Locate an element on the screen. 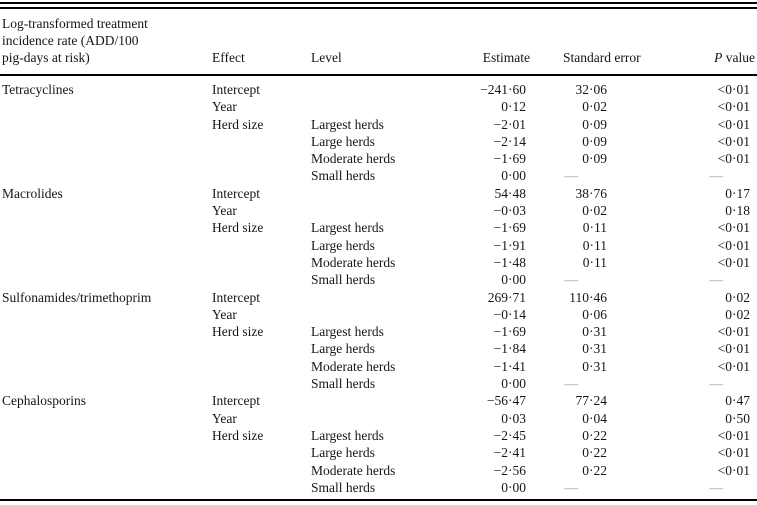 The width and height of the screenshot is (757, 505). cell-antimicrobial-class: Cephalosporins is located at coordinates (44, 401).